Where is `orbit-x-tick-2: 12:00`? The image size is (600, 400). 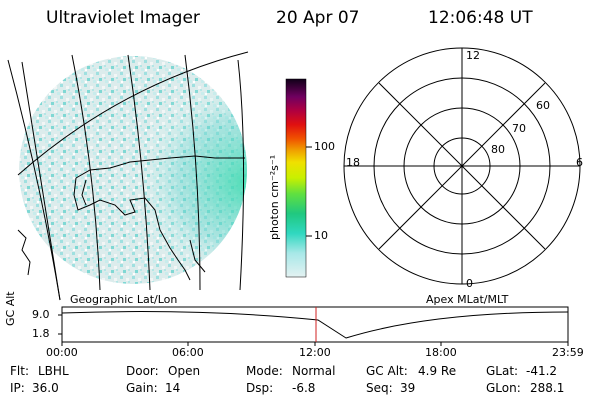
orbit-x-tick-2: 12:00 is located at coordinates (315, 352).